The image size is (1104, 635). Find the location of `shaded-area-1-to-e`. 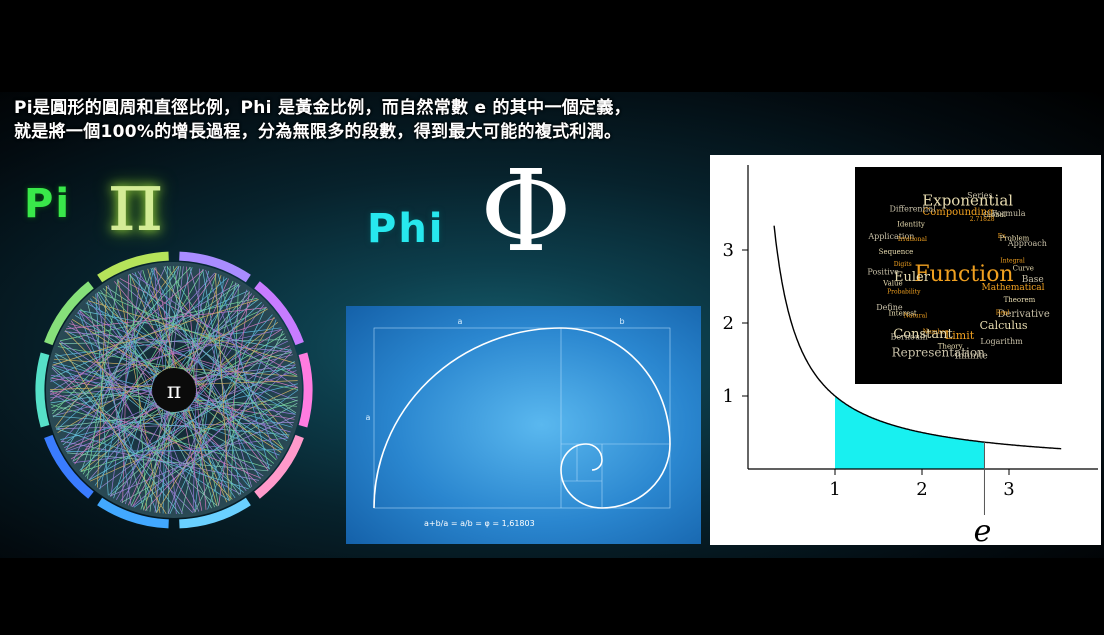

shaded-area-1-to-e is located at coordinates (910, 432).